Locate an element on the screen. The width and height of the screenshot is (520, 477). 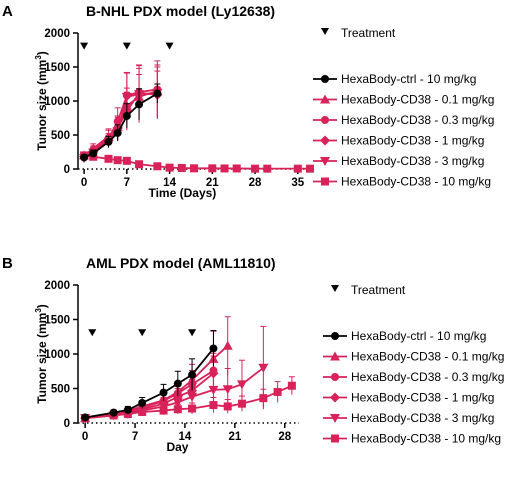
y-axis-label-end: ) is located at coordinates (42, 306).